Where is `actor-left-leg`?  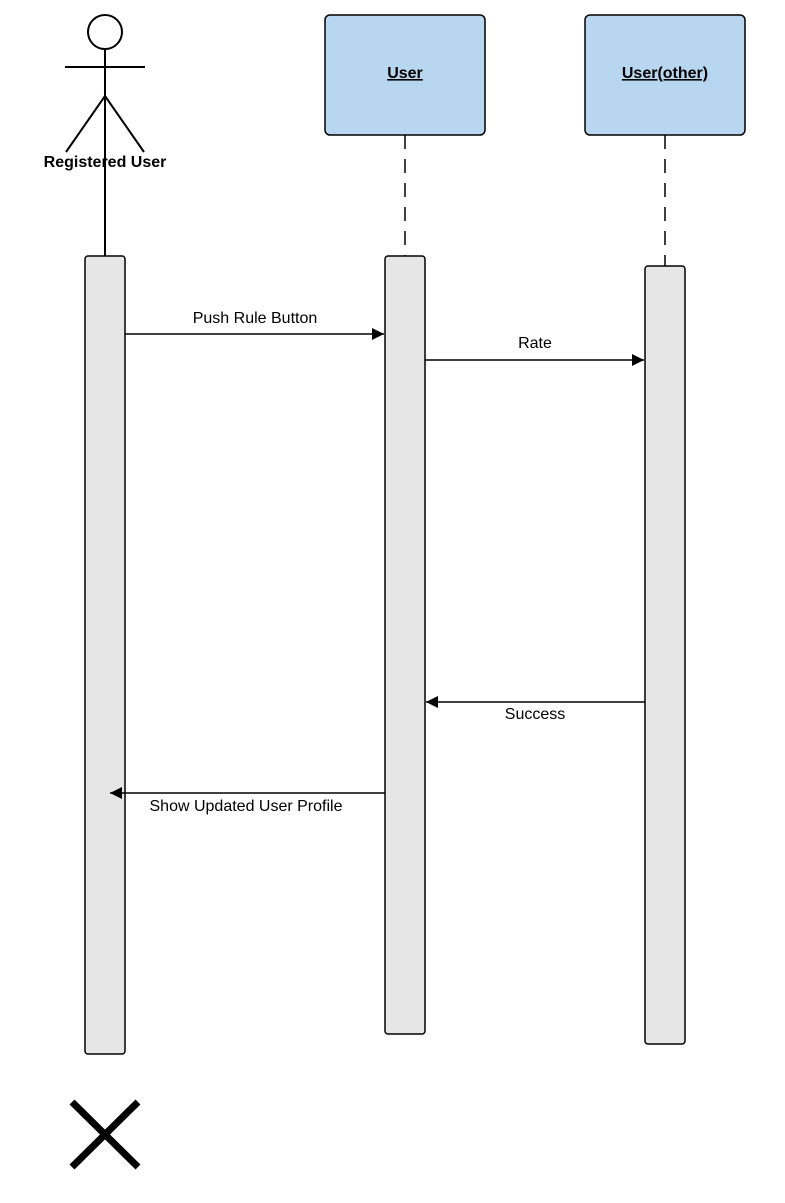 actor-left-leg is located at coordinates (85, 124).